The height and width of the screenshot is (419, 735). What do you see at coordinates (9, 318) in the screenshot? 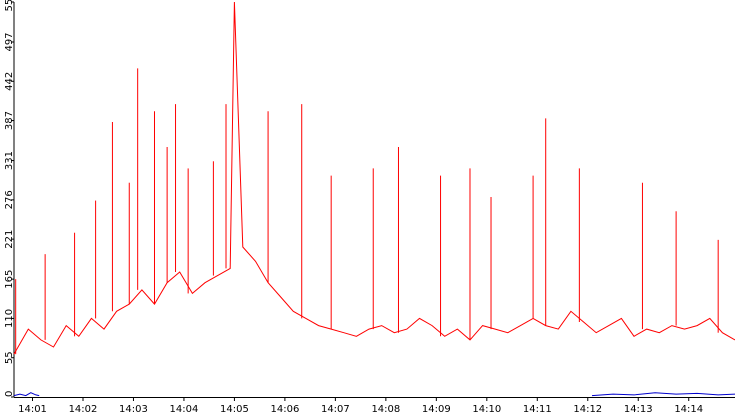
I see `y-tick-label: 110` at bounding box center [9, 318].